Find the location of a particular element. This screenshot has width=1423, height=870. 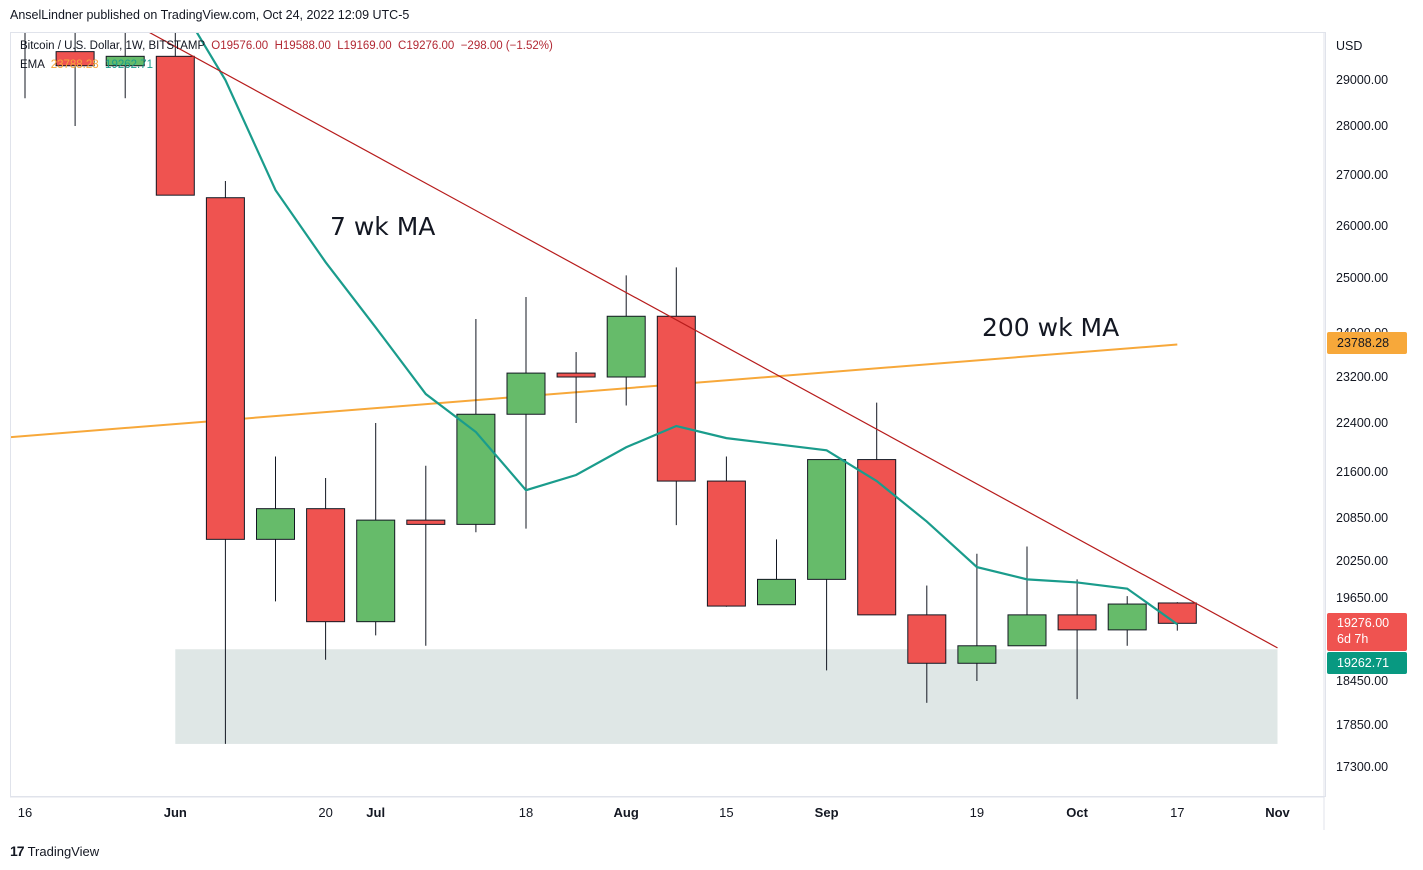

price-tick-label: 18450.00 is located at coordinates (1362, 681).